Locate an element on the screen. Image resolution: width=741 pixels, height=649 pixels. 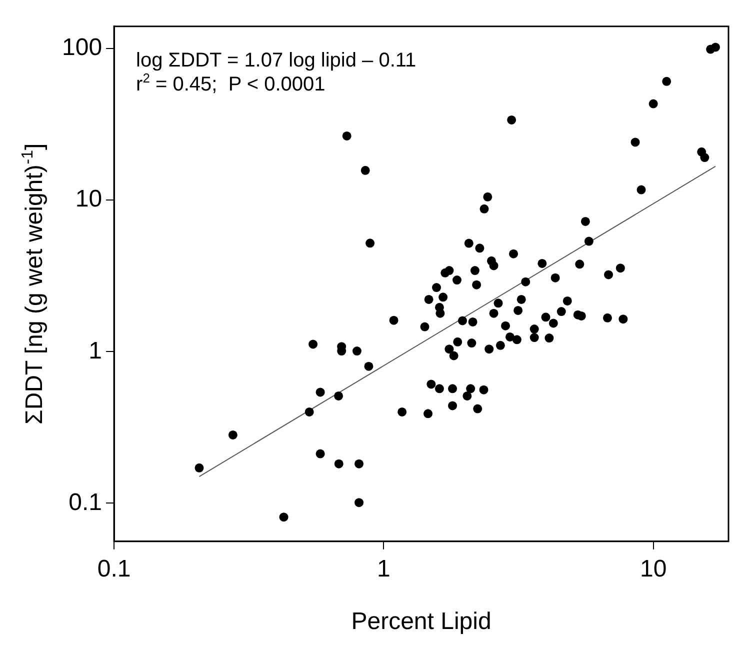
y-tick-label: 0.1 is located at coordinates (85, 502).